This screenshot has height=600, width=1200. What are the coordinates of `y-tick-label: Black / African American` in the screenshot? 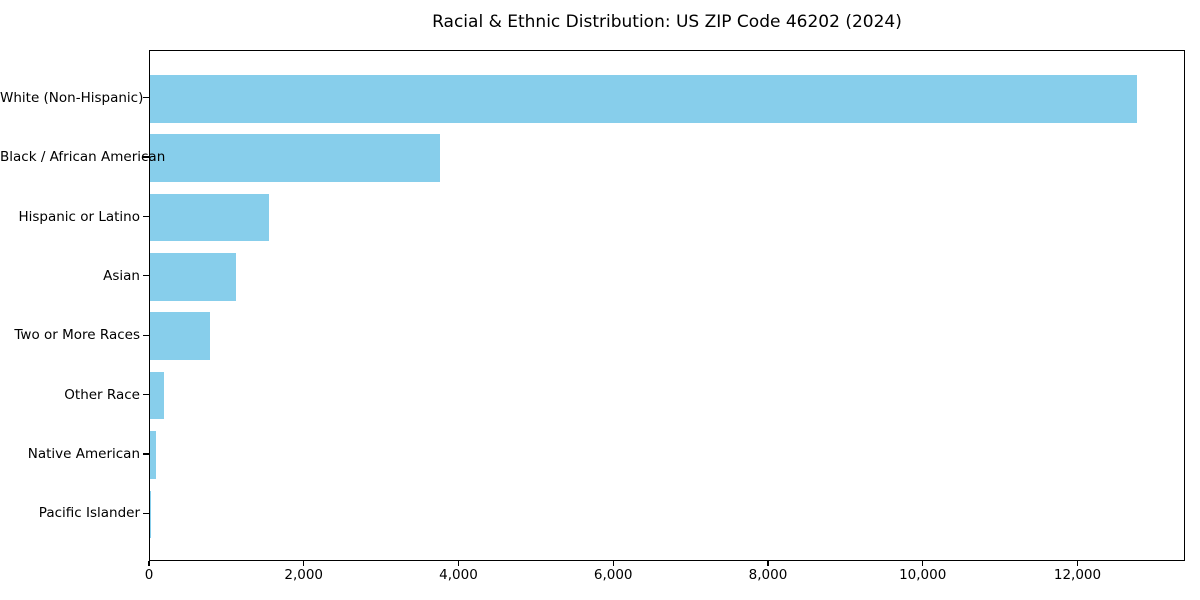 It's located at (83, 157).